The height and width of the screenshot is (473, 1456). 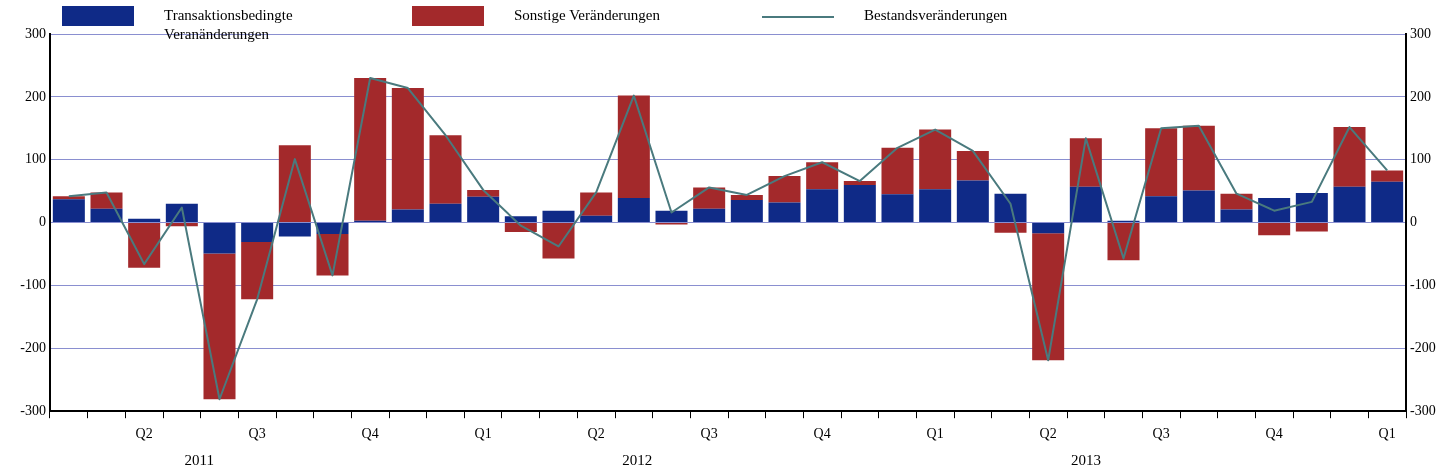 What do you see at coordinates (637, 460) in the screenshot?
I see `text: 2012` at bounding box center [637, 460].